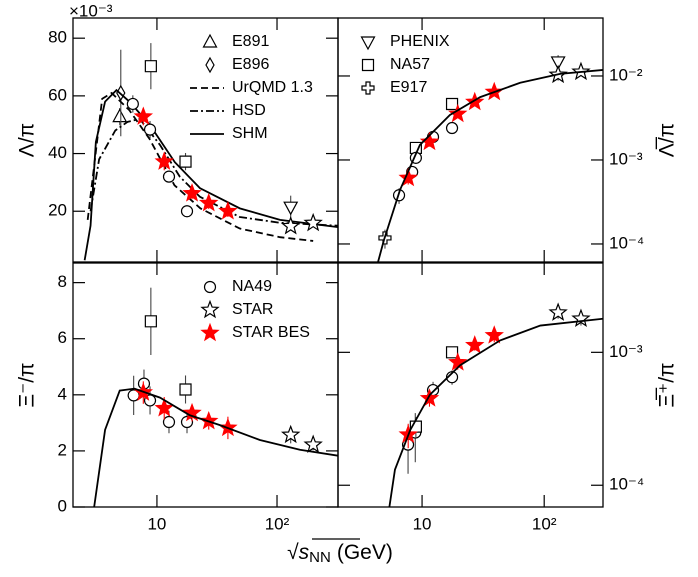 This screenshot has height=577, width=698. What do you see at coordinates (271, 332) in the screenshot?
I see `legend-label: STAR BES` at bounding box center [271, 332].